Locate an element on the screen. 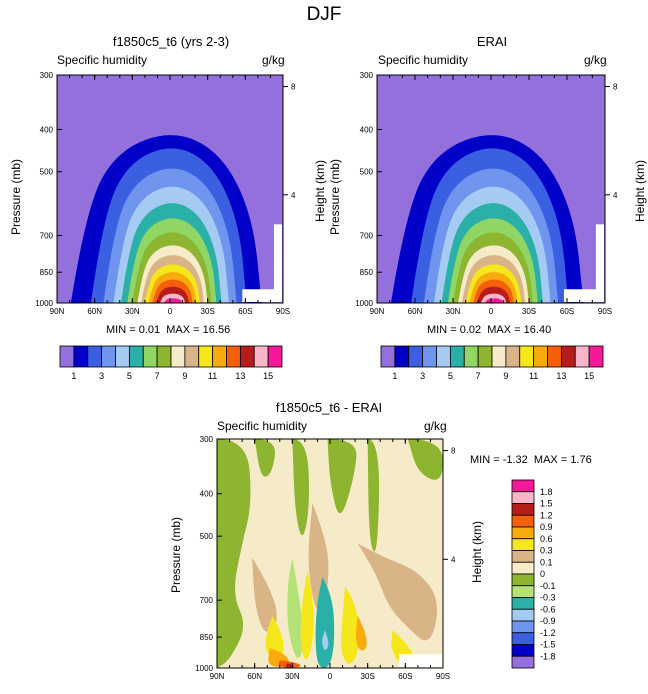 This screenshot has height=694, width=648. panel1-y2tick-label: 4 is located at coordinates (293, 195).